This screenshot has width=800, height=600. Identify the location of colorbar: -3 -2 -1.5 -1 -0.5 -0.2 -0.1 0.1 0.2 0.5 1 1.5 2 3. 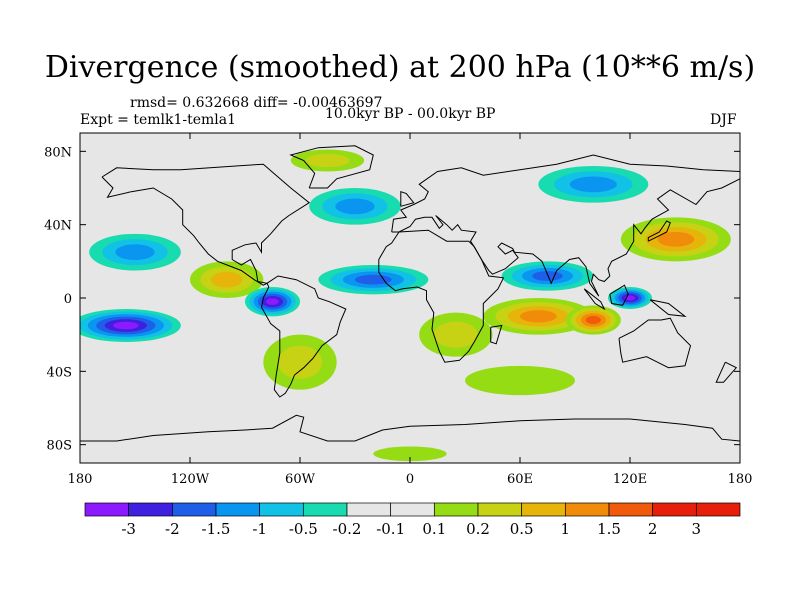
(412, 520).